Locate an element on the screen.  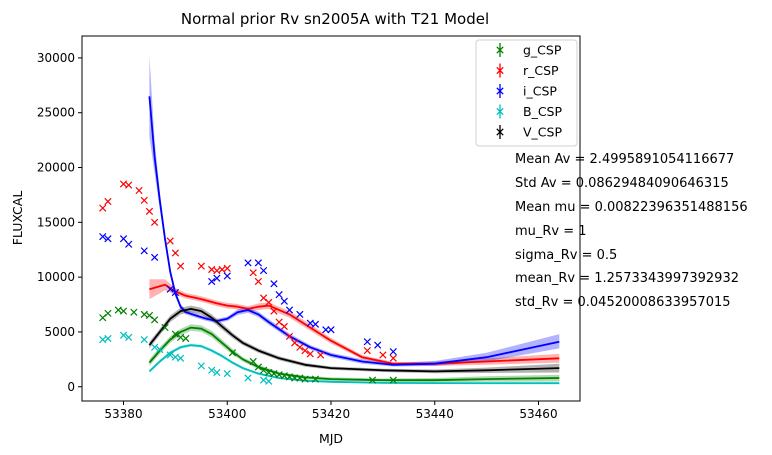
y-tick-label: 10000 is located at coordinates (56, 277).